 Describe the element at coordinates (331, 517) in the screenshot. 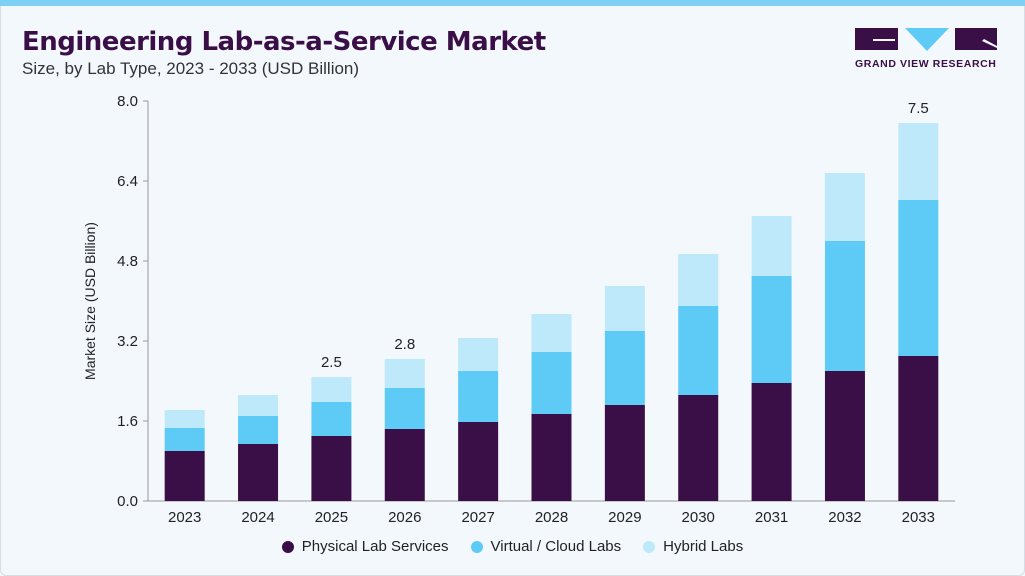

I see `x-tick-label: 2025` at that location.